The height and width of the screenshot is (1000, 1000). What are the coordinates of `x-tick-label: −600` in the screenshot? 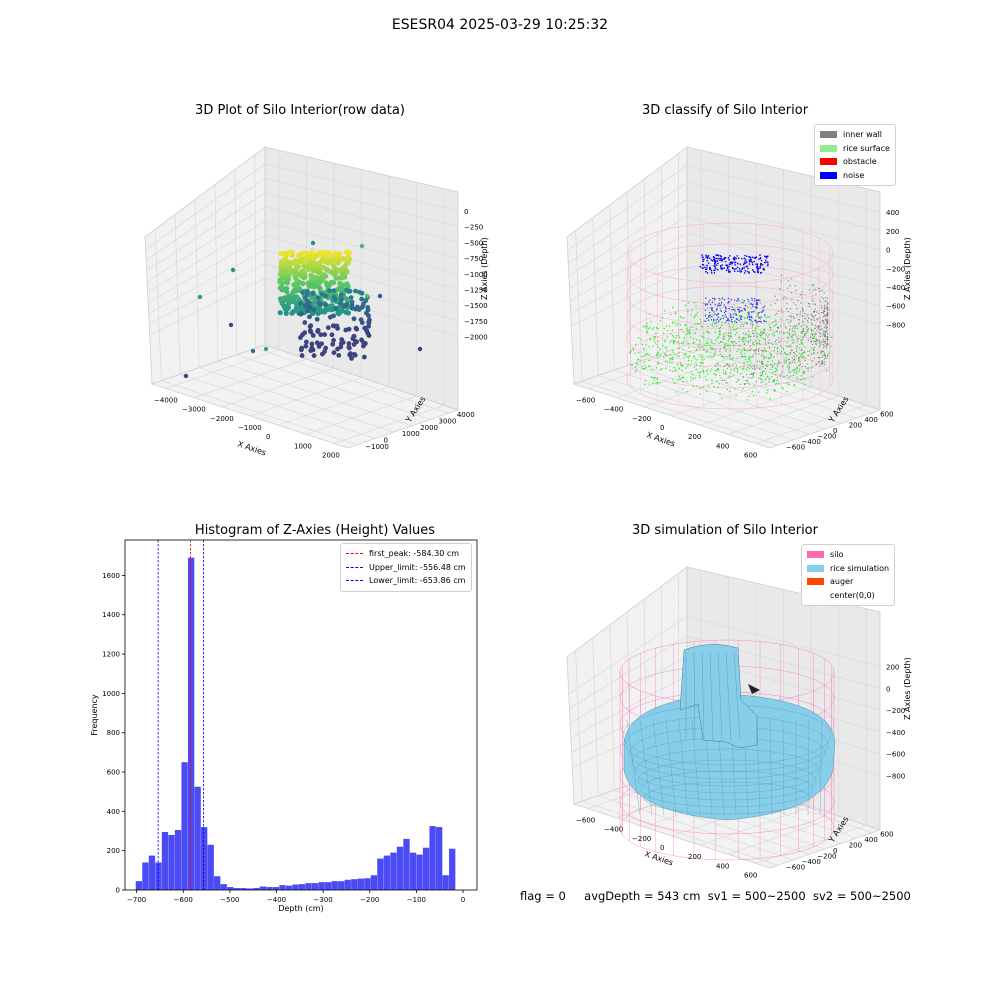 It's located at (183, 900).